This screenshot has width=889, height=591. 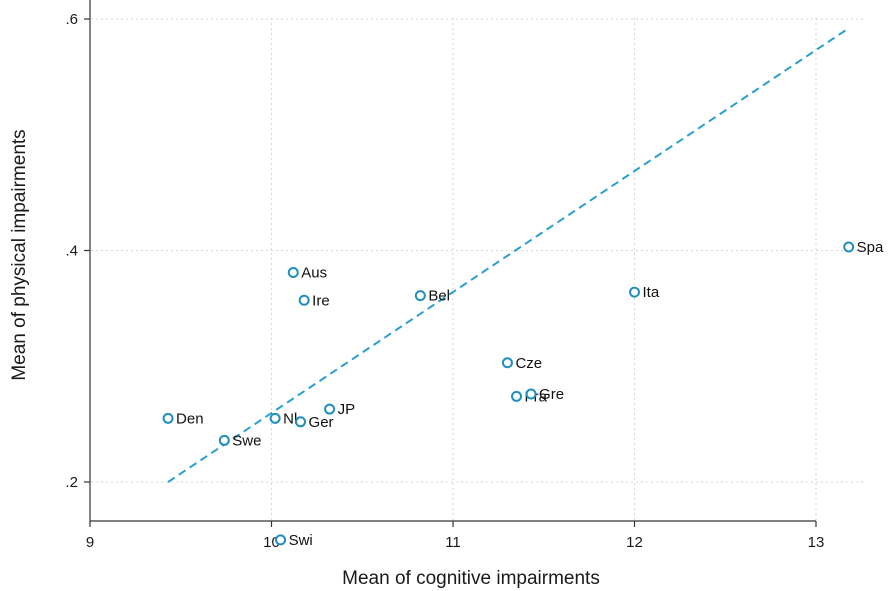 I want to click on y-tick-label: .4, so click(x=71, y=251).